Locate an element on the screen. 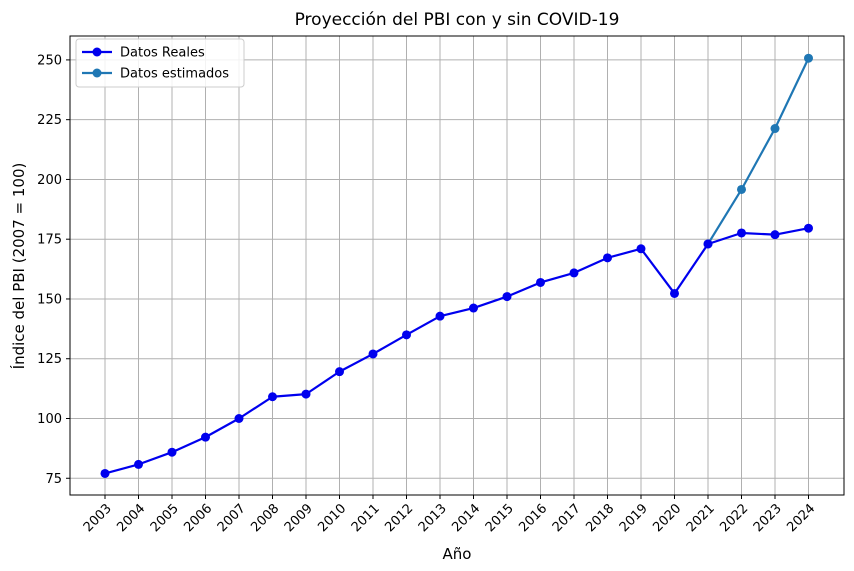  x-tick-label: 2015 is located at coordinates (500, 518).